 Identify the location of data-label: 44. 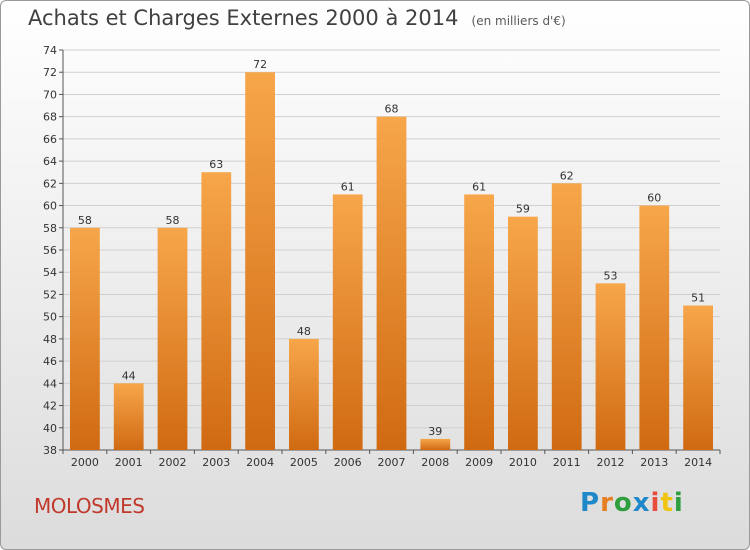
(129, 375).